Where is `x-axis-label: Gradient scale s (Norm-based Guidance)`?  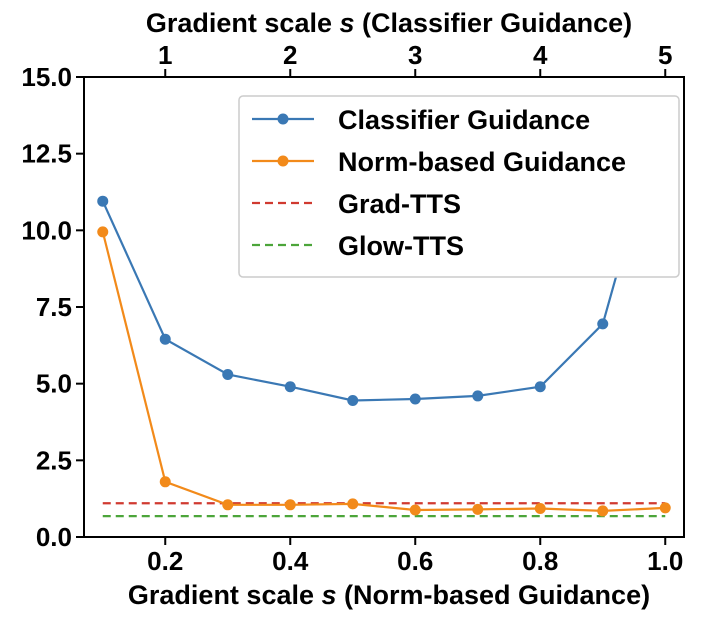 x-axis-label: Gradient scale s (Norm-based Guidance) is located at coordinates (389, 595).